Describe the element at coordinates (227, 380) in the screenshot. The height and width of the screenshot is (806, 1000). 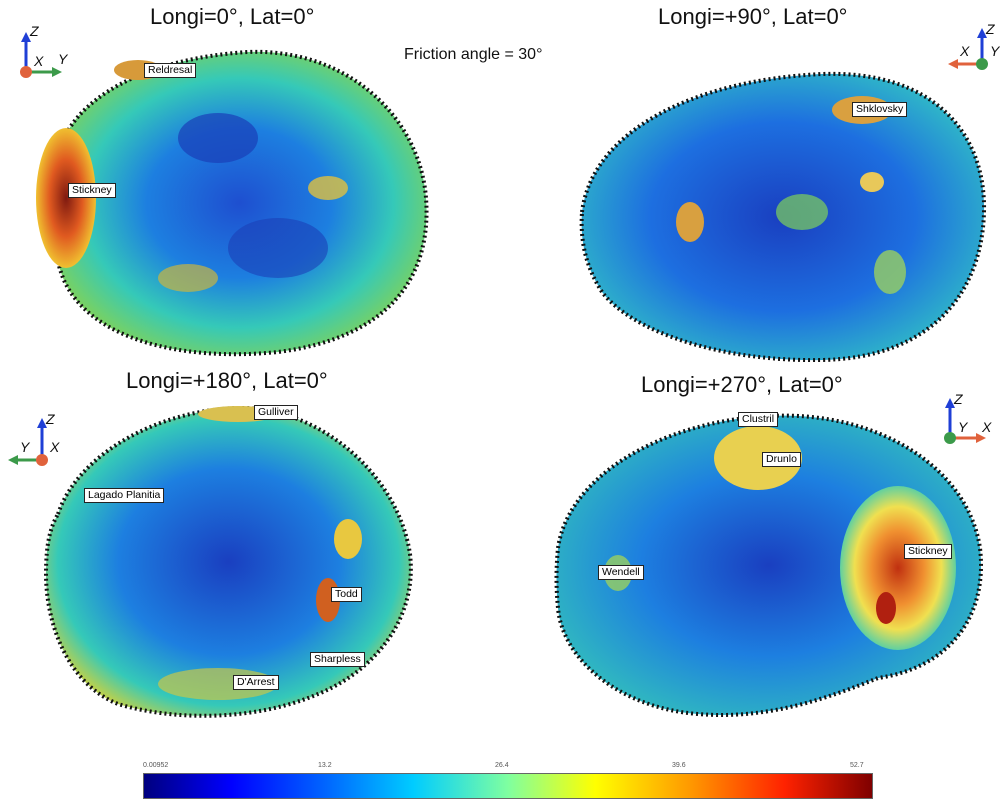
I see `panel-title-longi-180: Longi=+180°, Lat=0°` at that location.